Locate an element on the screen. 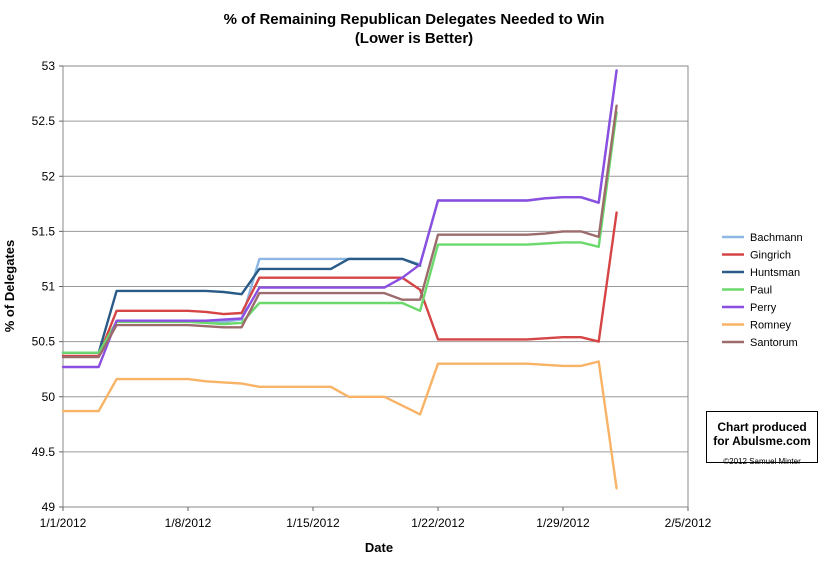  legend-label-perry: Perry is located at coordinates (763, 308).